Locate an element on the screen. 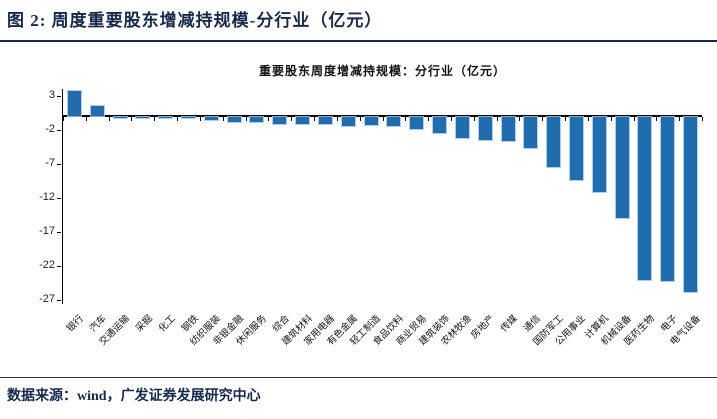 The width and height of the screenshot is (717, 419). bar-有色金属 is located at coordinates (348, 121).